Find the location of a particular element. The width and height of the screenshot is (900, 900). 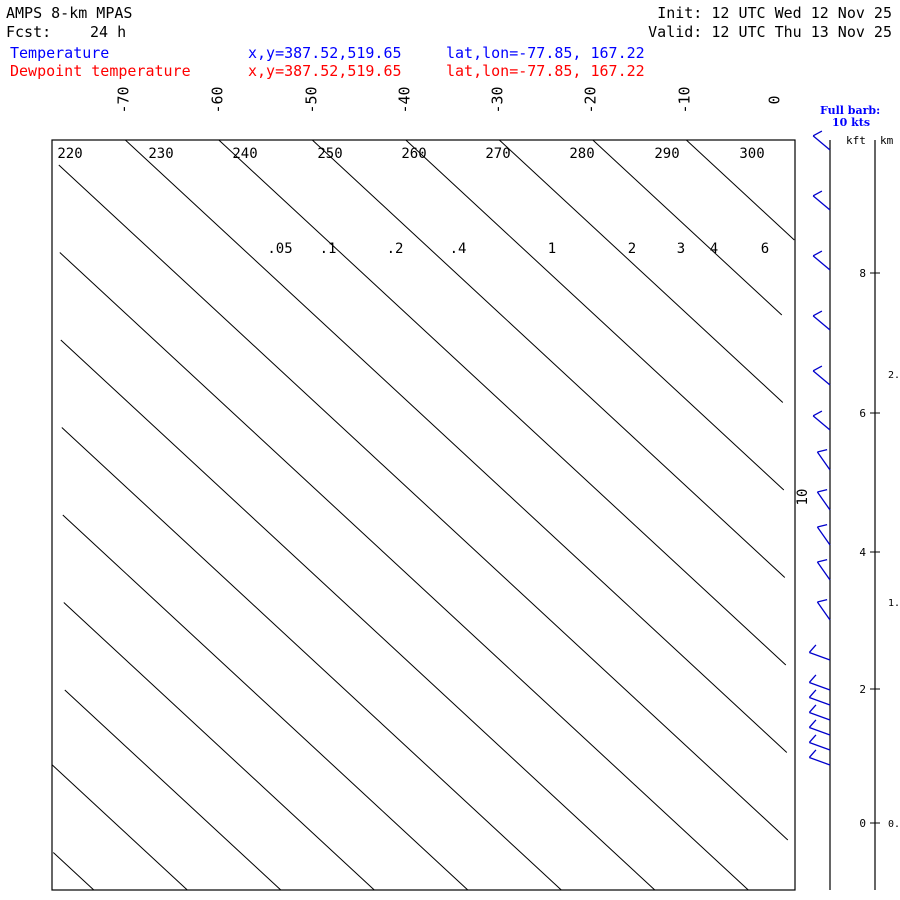

temperature-tick-label: -70 is located at coordinates (124, 99).